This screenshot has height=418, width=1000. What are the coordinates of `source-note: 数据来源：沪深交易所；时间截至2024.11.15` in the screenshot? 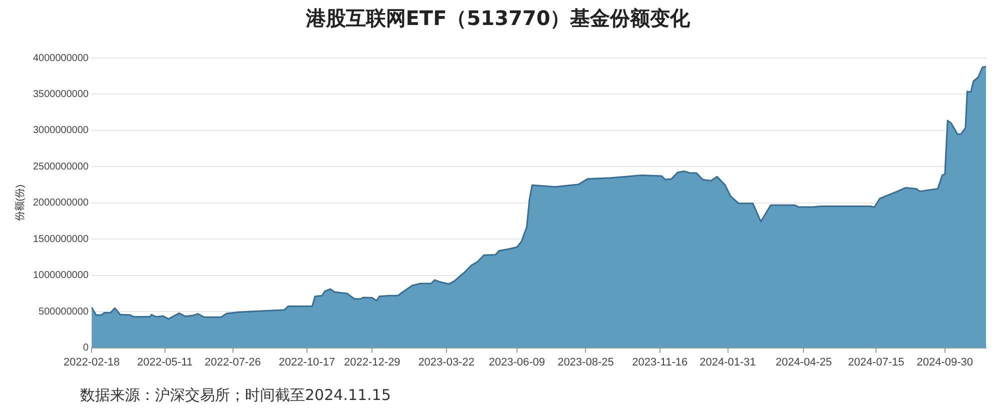 It's located at (235, 395).